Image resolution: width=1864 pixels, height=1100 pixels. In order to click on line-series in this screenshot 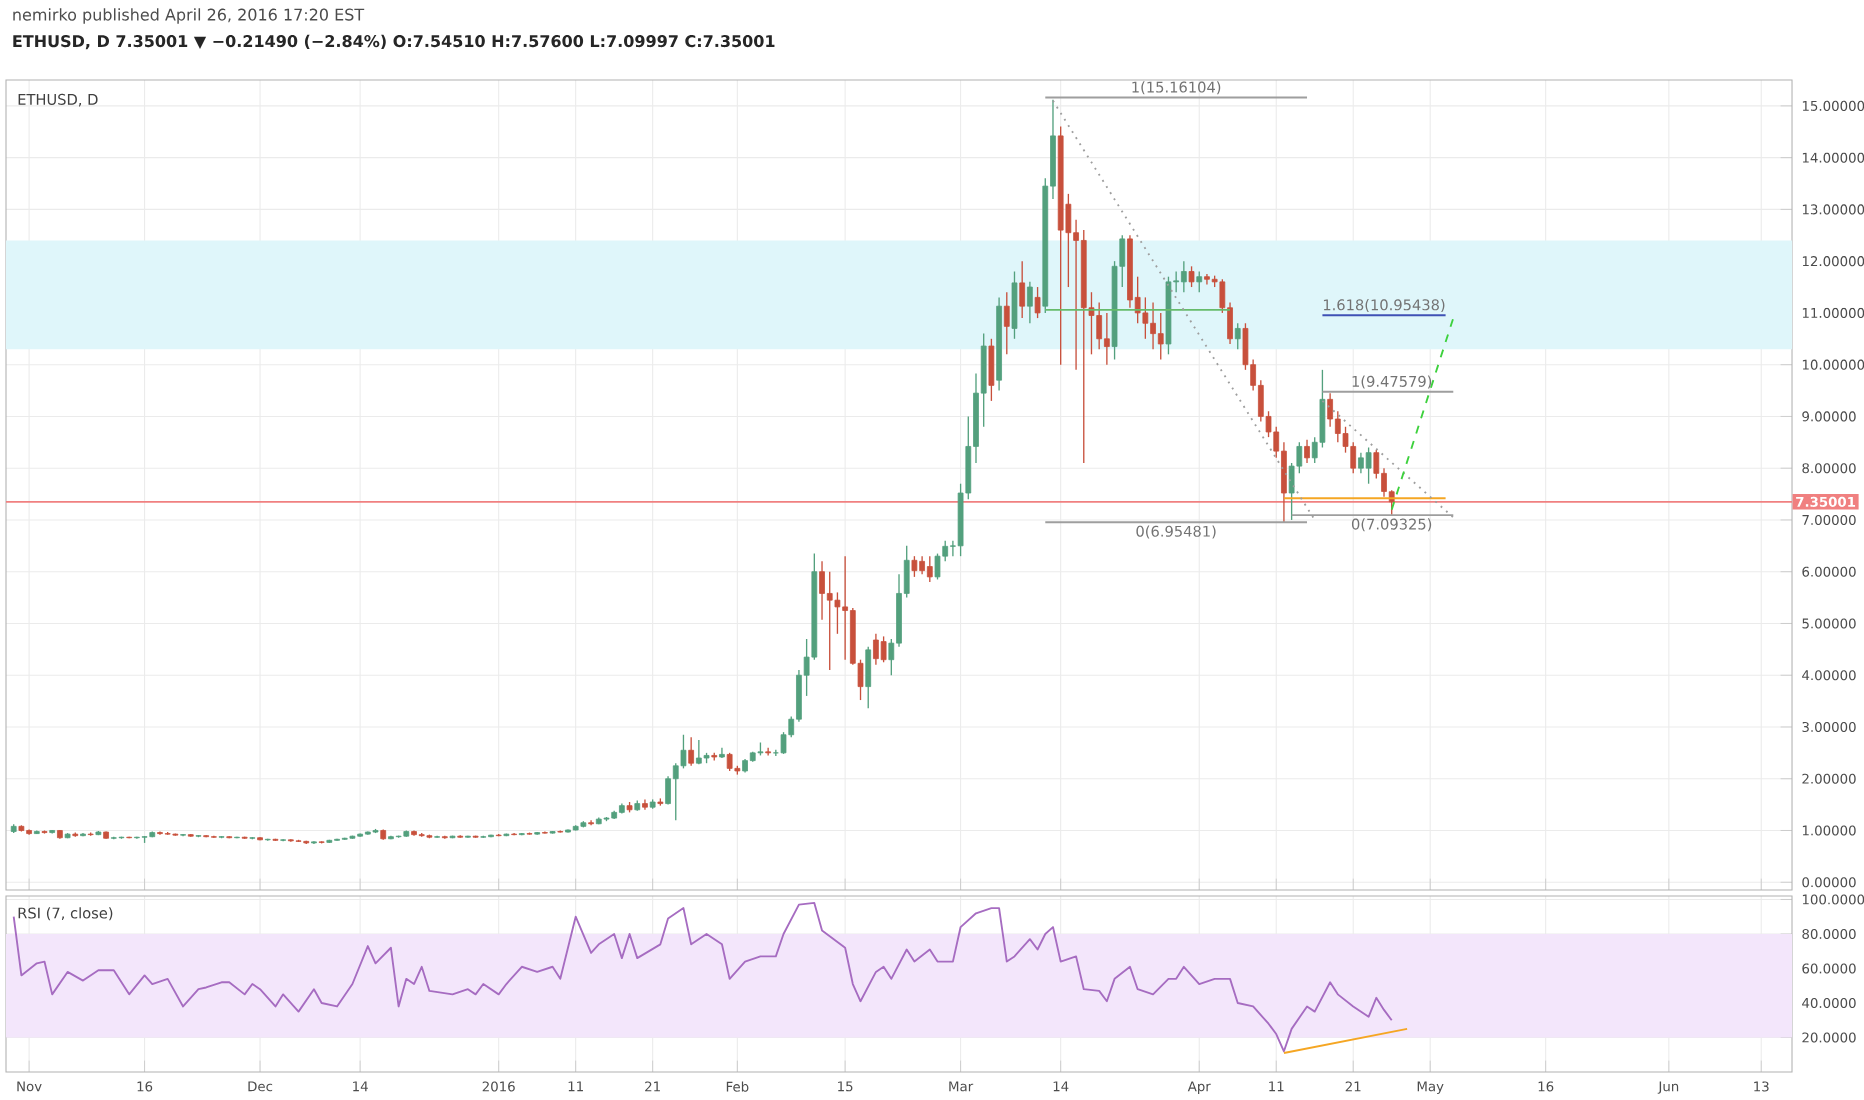, I will do `click(702, 977)`.